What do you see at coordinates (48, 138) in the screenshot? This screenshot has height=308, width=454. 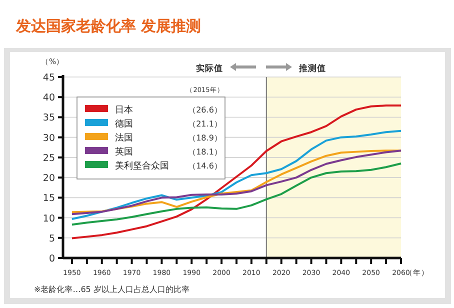 I see `y-tick-label: 30` at bounding box center [48, 138].